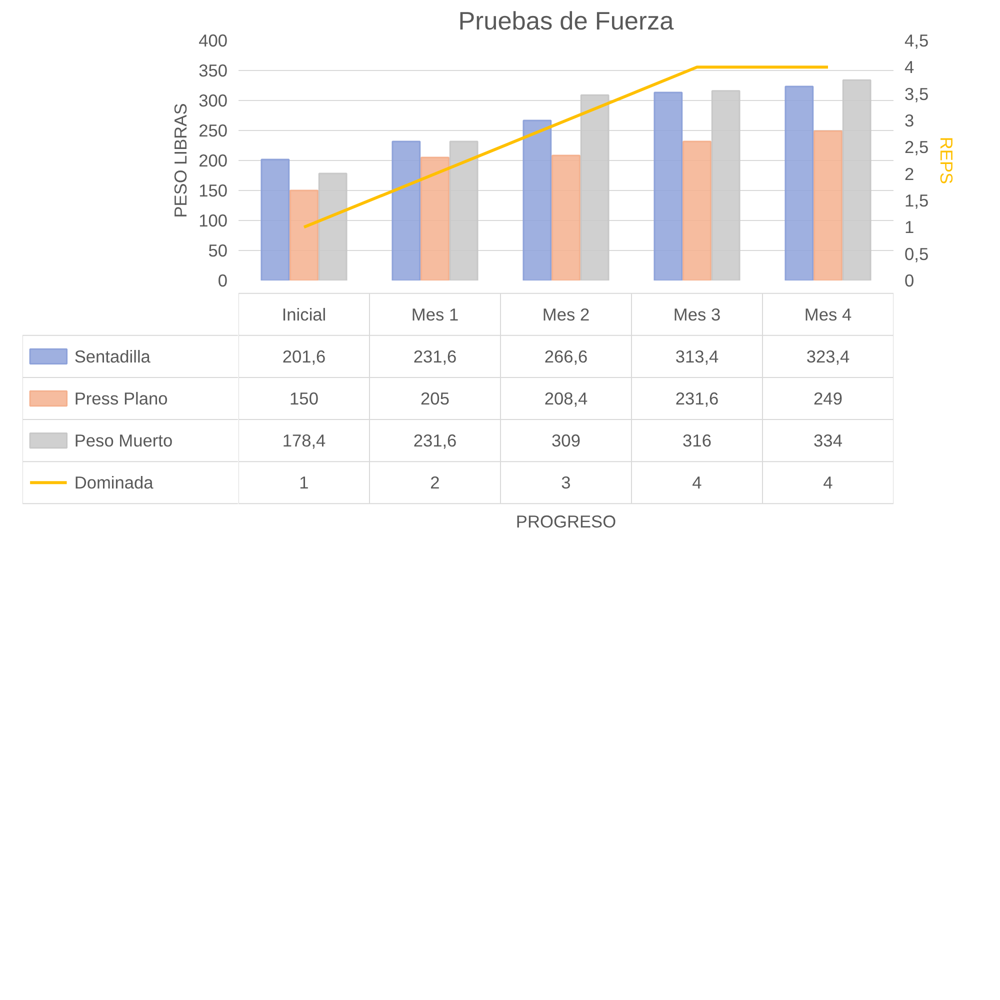 The height and width of the screenshot is (1000, 1000). What do you see at coordinates (304, 314) in the screenshot?
I see `x-tick-label: Inicial` at bounding box center [304, 314].